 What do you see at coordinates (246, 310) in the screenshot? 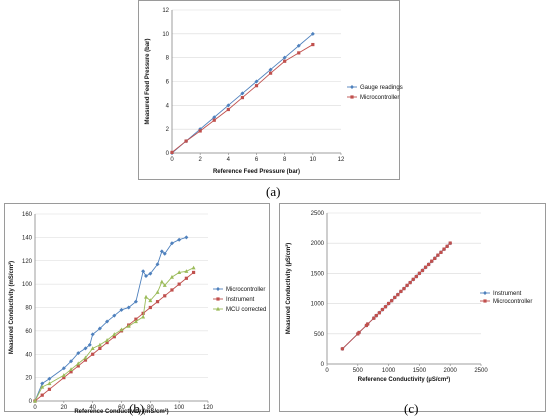
I see `chart-b-legend-label: MCU corrected` at bounding box center [246, 310].